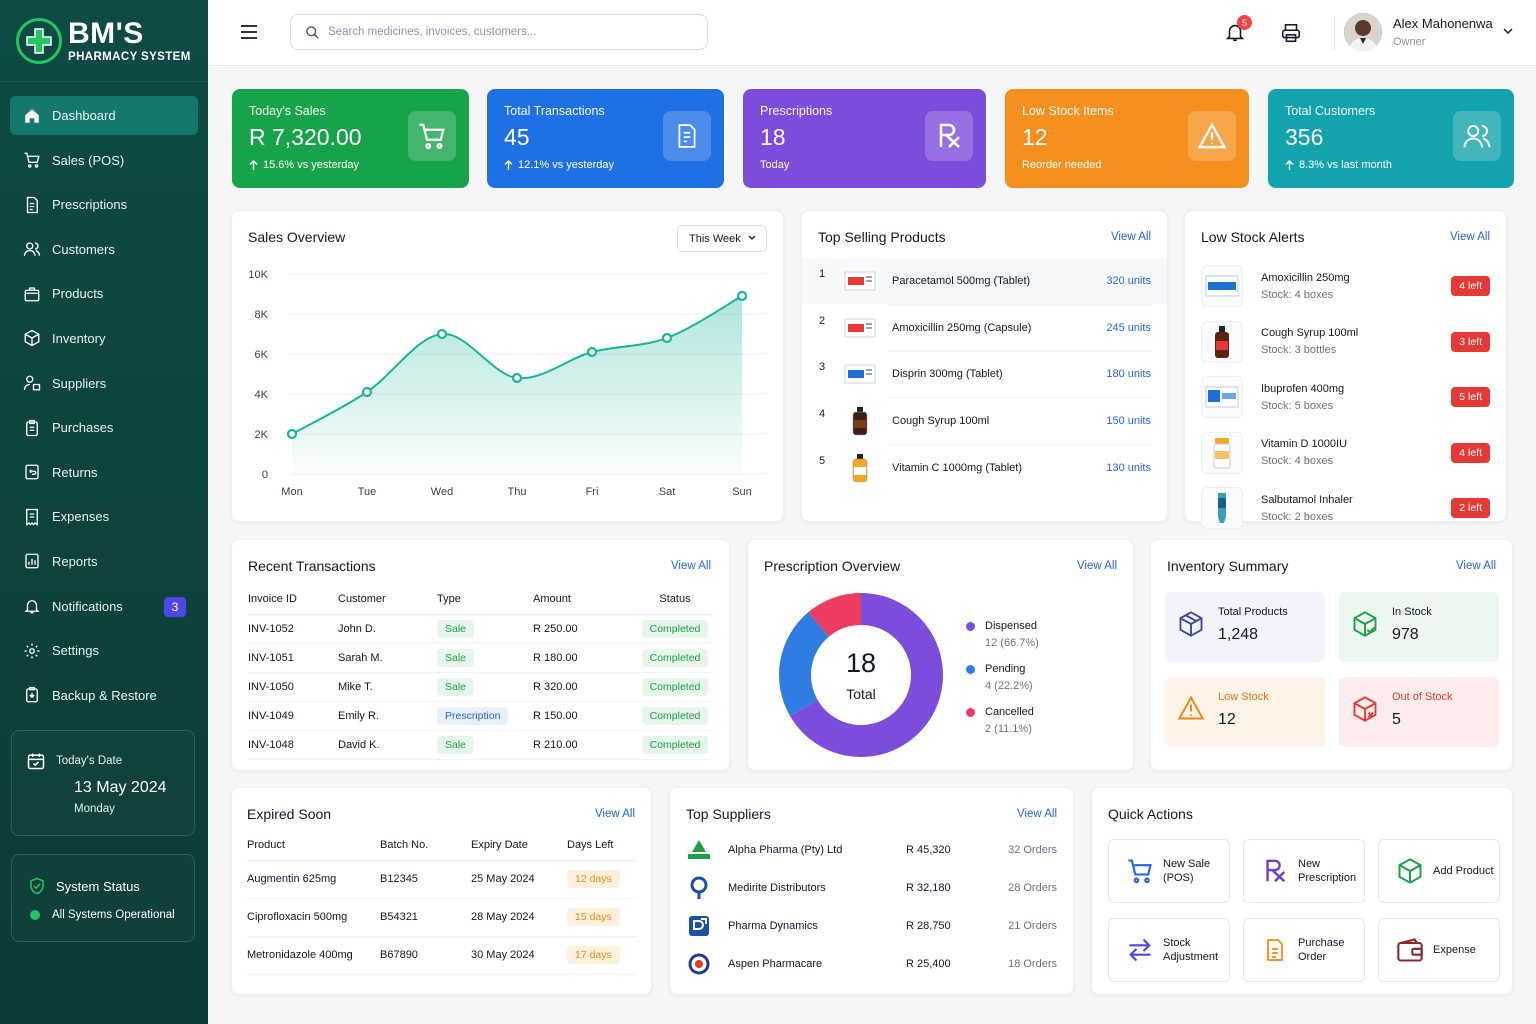 The height and width of the screenshot is (1024, 1536). Describe the element at coordinates (1463, 871) in the screenshot. I see `action-label: Add Product` at that location.